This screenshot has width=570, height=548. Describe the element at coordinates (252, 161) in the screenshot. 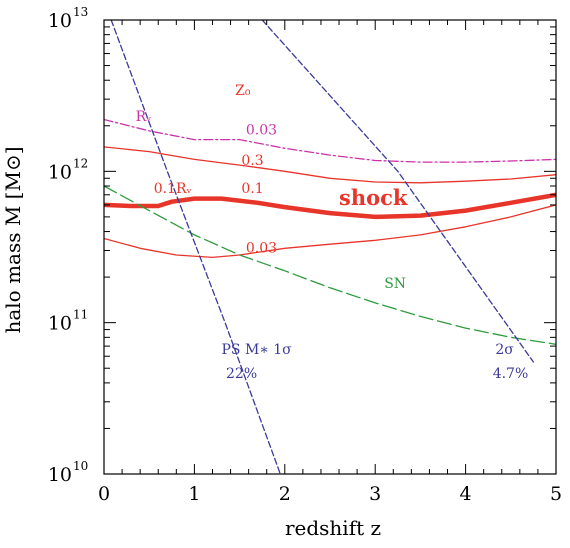

I see `annotation-z0-03-val: 0.3` at that location.